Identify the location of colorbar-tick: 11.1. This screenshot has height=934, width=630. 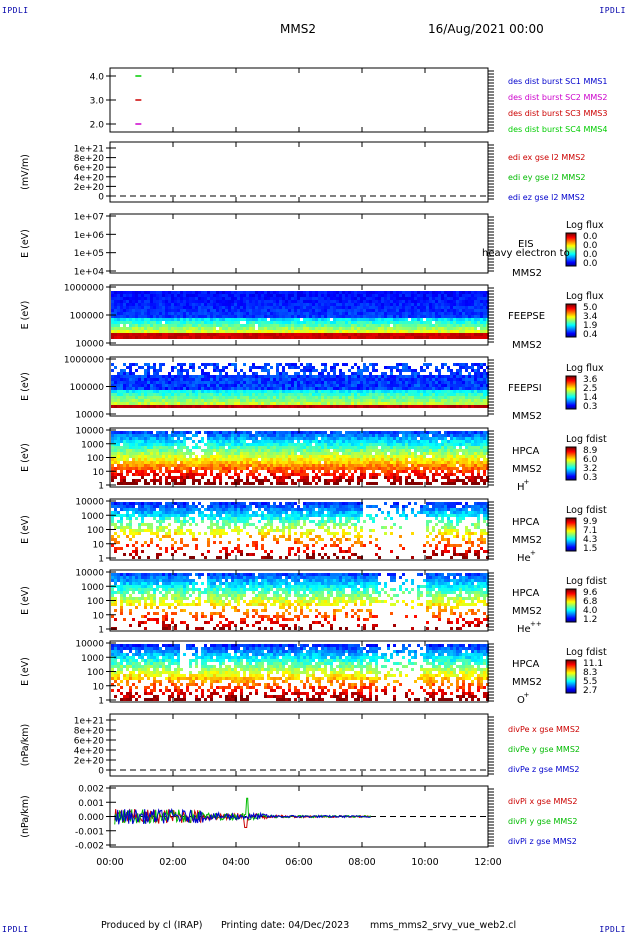
(593, 664).